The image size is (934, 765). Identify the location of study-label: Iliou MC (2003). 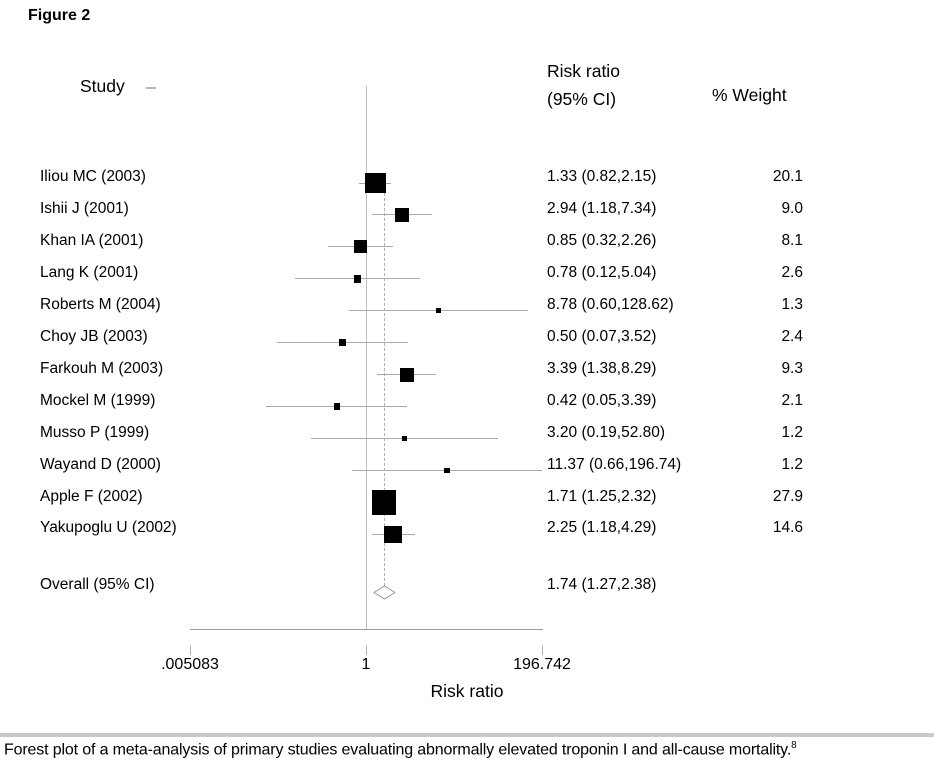
(93, 176).